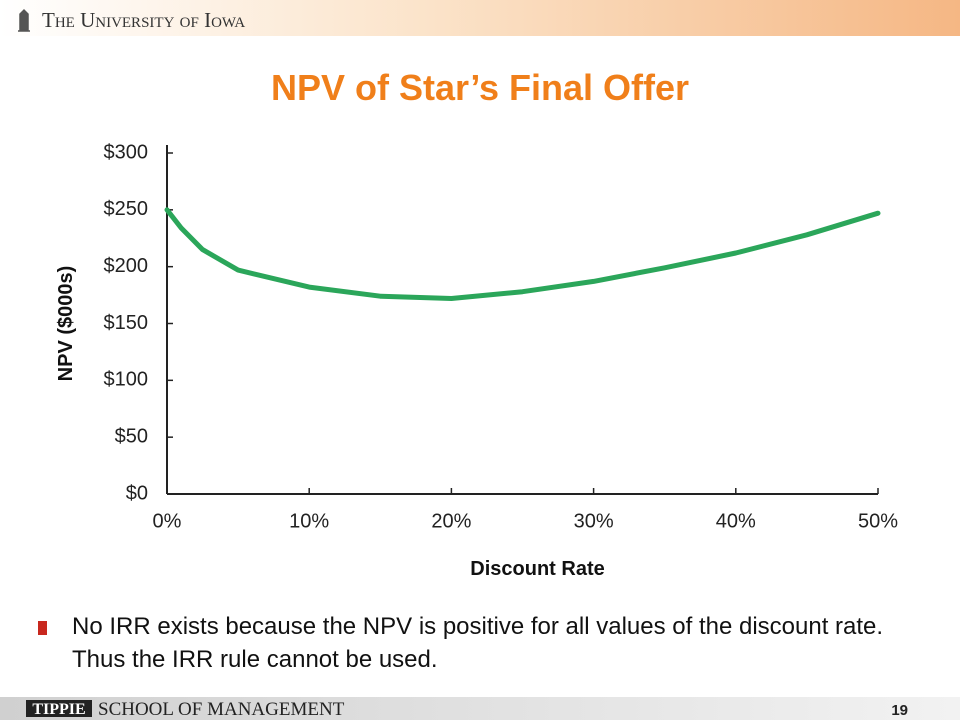 The height and width of the screenshot is (720, 960). I want to click on x-tick-label: 20%, so click(451, 521).